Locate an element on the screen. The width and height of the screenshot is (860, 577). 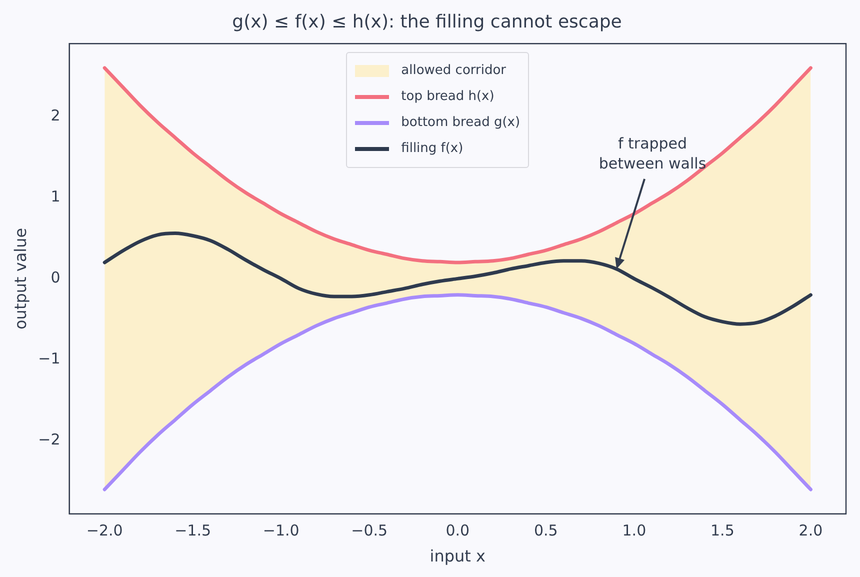
x-tick-label: 1.5 is located at coordinates (722, 531).